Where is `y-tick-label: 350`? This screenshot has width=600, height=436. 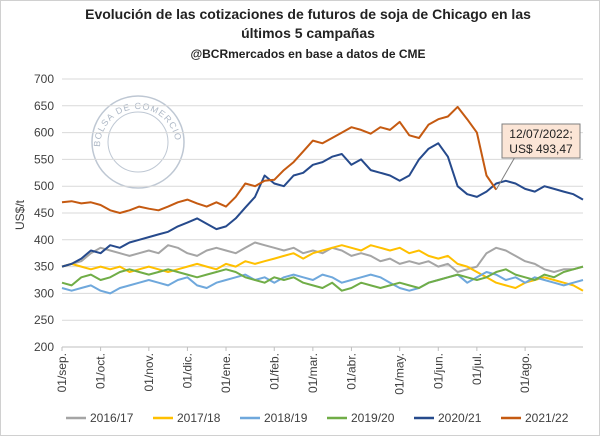 y-tick-label: 350 is located at coordinates (44, 267).